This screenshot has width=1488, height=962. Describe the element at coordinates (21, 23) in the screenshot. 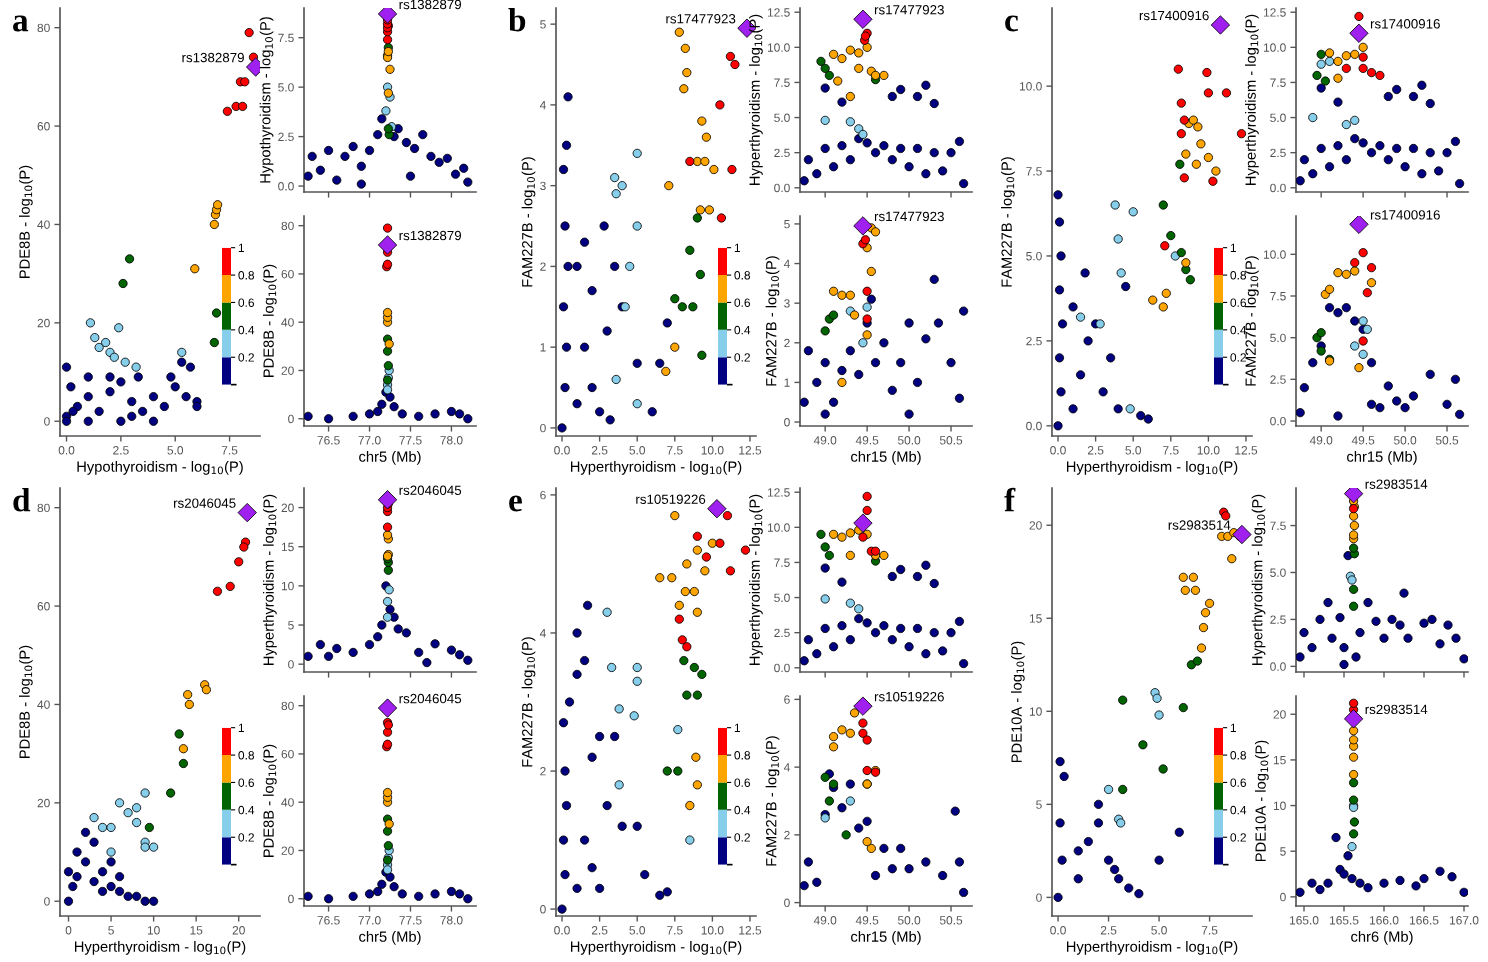

I see `chart-title: a` at that location.